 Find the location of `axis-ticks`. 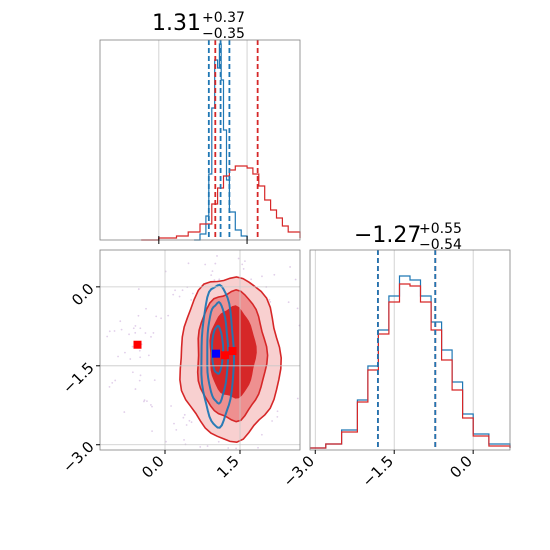

axis-ticks is located at coordinates (203, 240).